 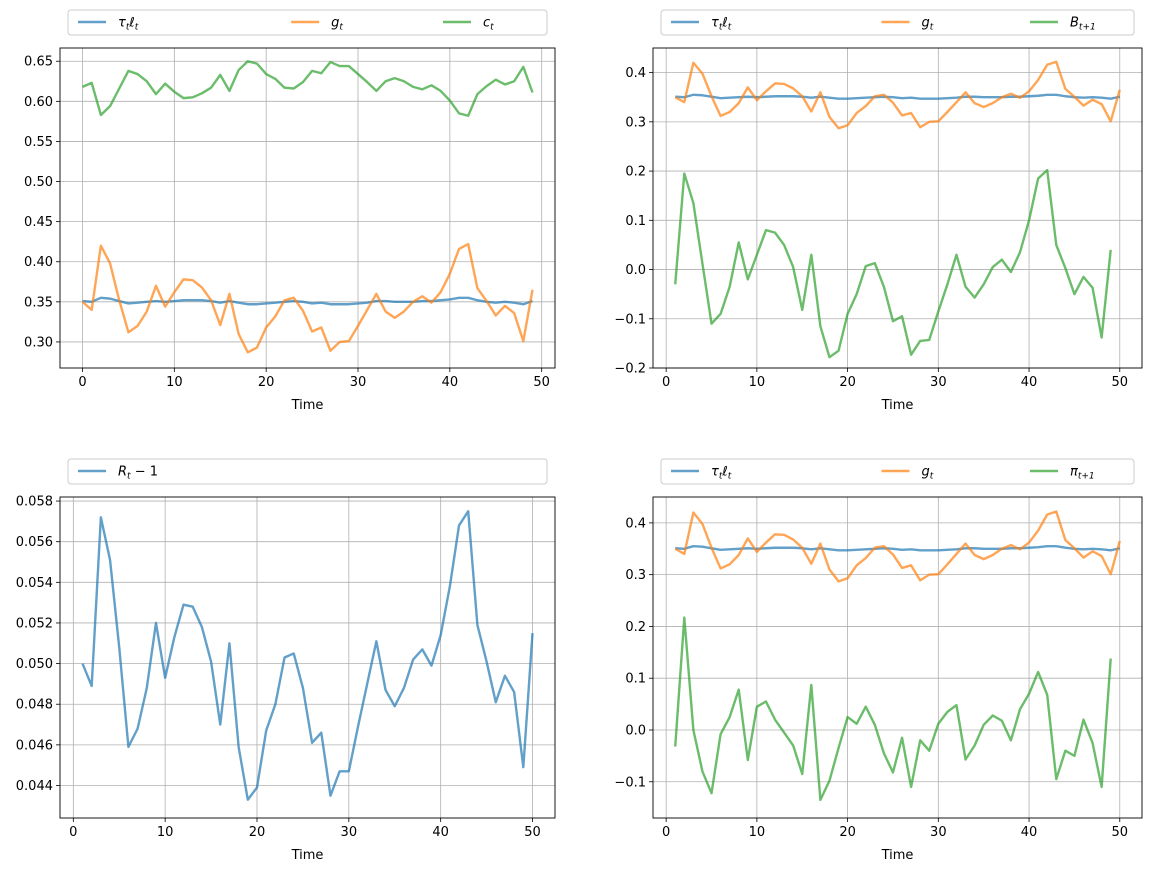 I want to click on y-tick-label: 0.50, so click(x=38, y=182).